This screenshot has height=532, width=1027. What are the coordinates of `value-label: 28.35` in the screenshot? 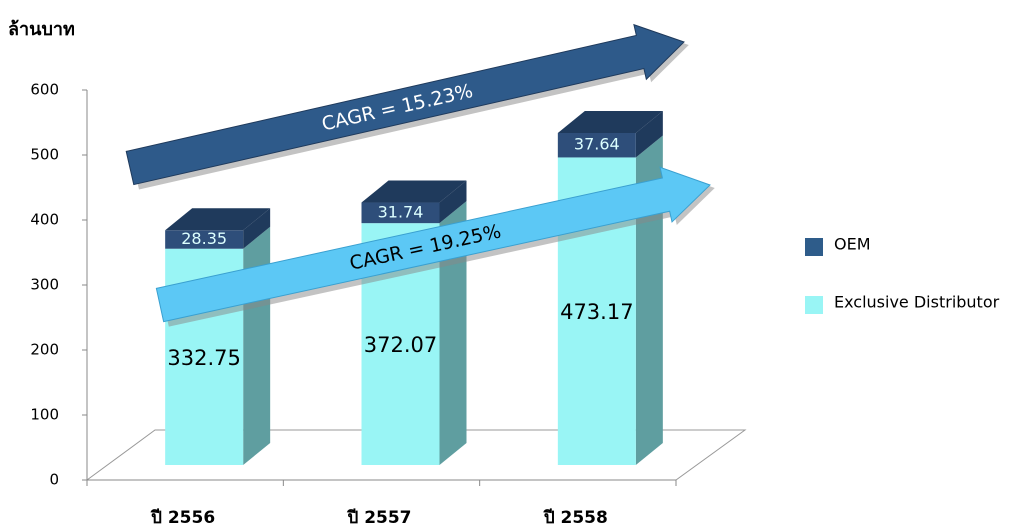 It's located at (204, 238).